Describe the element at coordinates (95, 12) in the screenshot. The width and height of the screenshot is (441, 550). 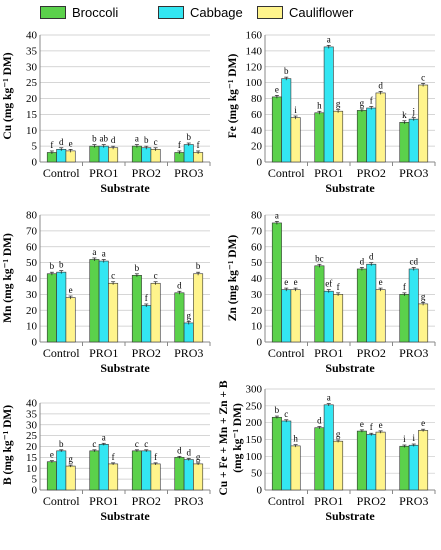
I see `legend-label-broccoli: Broccoli` at that location.